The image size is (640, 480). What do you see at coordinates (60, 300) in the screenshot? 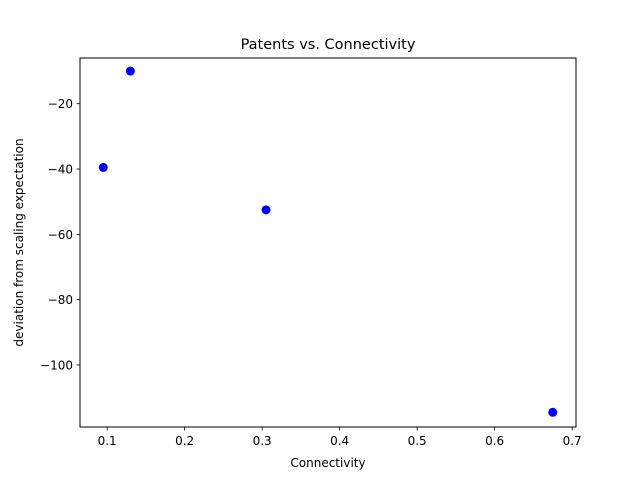
I see `y-tick-label: −80` at bounding box center [60, 300].